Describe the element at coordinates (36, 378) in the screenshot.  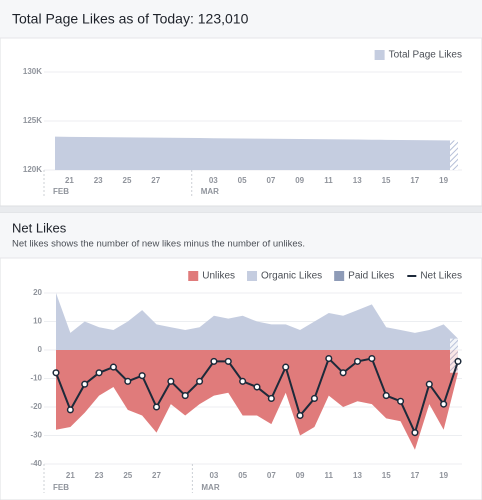
I see `y-tick-label: -10` at that location.